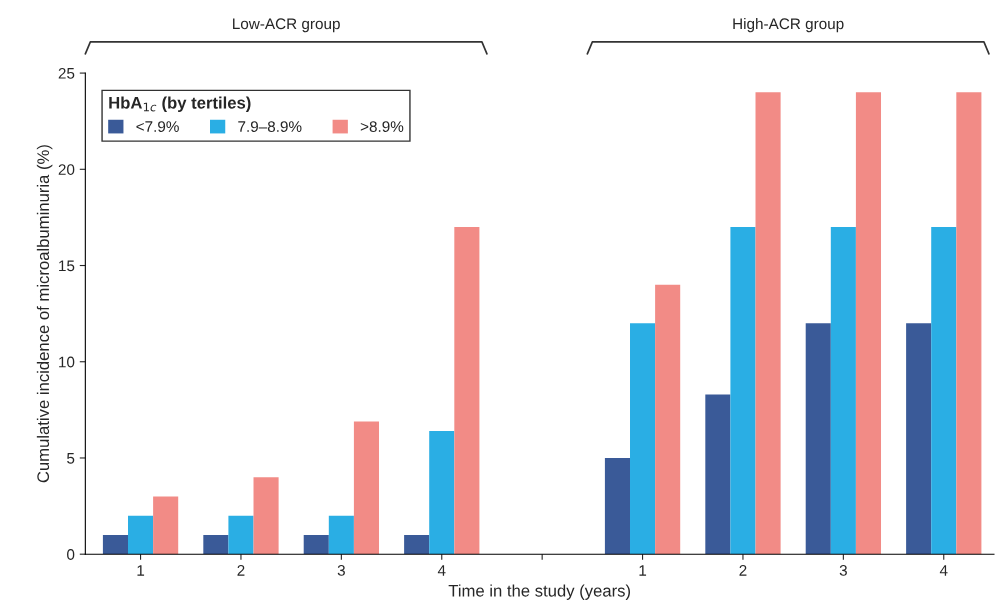 Image resolution: width=1004 pixels, height=609 pixels. What do you see at coordinates (539, 592) in the screenshot?
I see `x-axis-title: Time in the study (years)` at bounding box center [539, 592].